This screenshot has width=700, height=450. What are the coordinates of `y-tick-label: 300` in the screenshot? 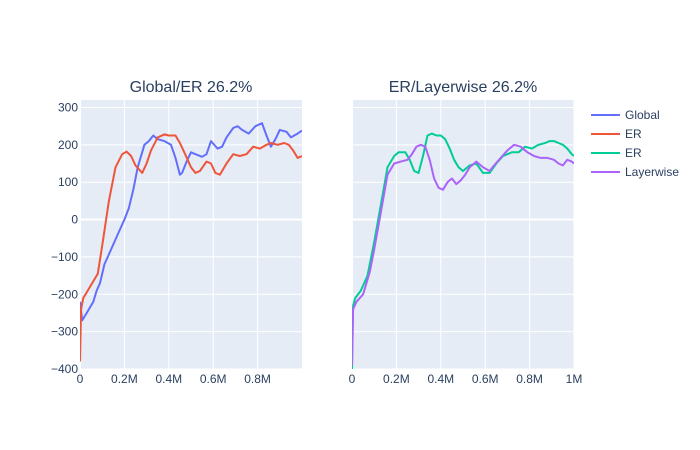 It's located at (68, 107).